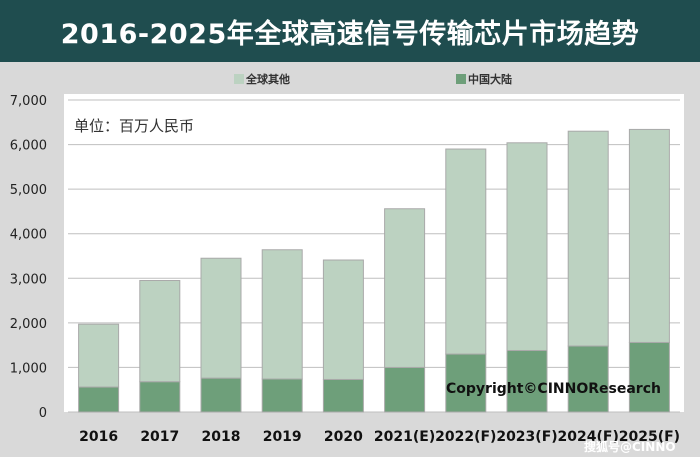 This screenshot has width=700, height=457. Describe the element at coordinates (404, 437) in the screenshot. I see `x-category-label: 2021(E)` at that location.